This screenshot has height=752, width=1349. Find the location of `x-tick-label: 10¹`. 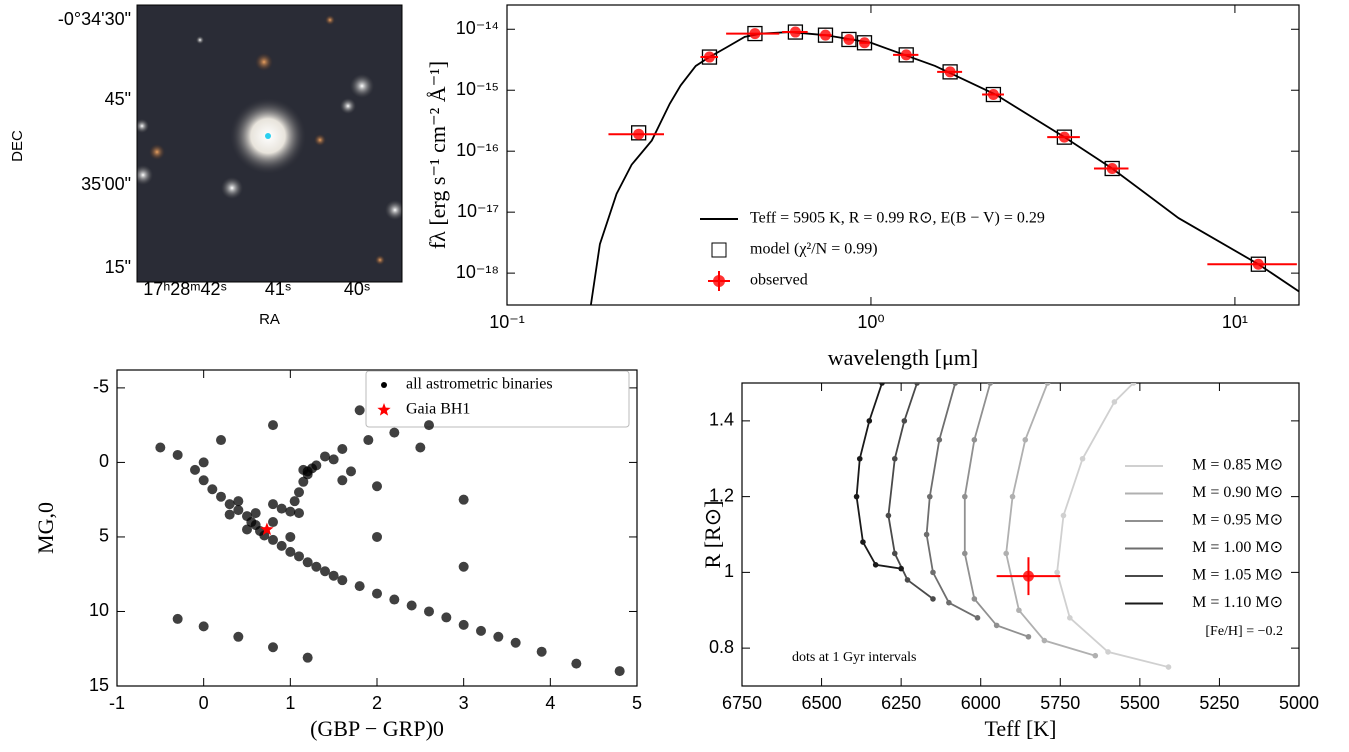

x-tick-label: 10¹ is located at coordinates (1235, 322).